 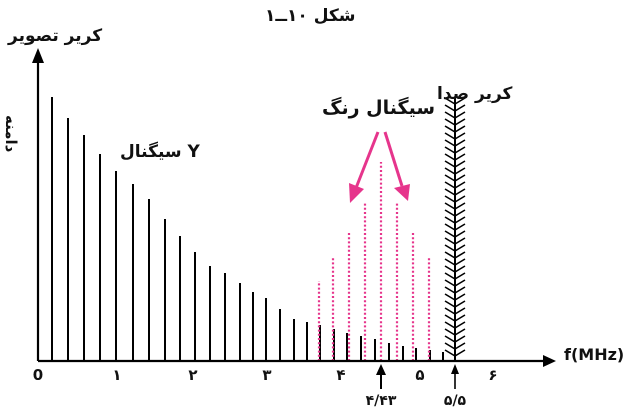 What do you see at coordinates (310, 16) in the screenshot?
I see `figure-title: شکل ۱۰ــ۱` at bounding box center [310, 16].